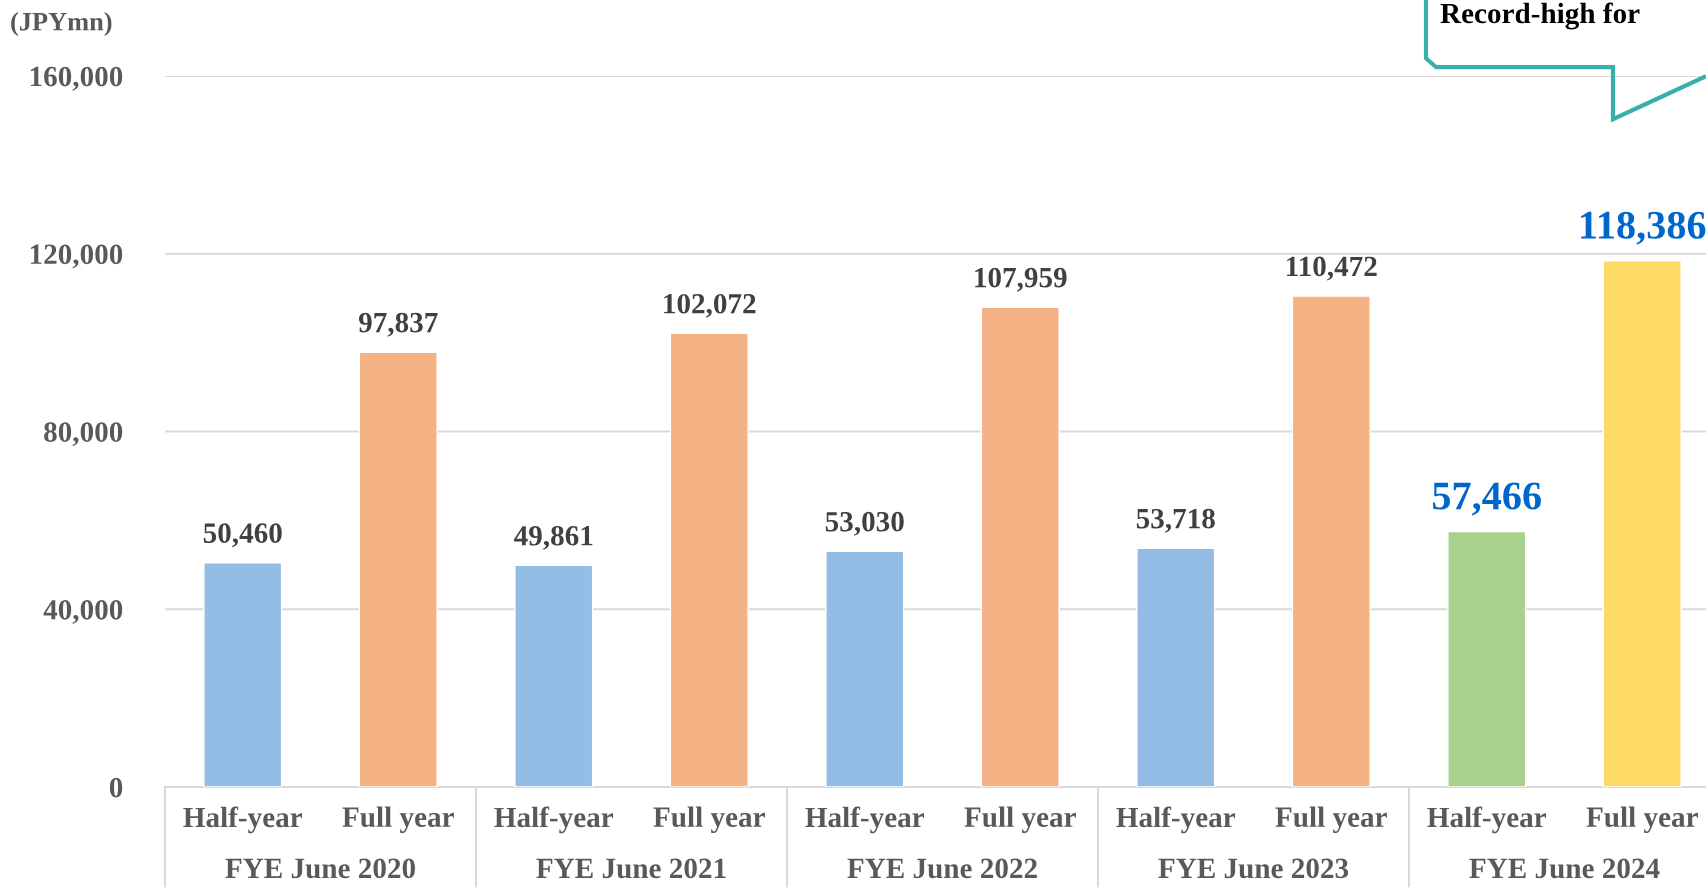  I want to click on y-tick-label: 160,000, so click(76, 78).